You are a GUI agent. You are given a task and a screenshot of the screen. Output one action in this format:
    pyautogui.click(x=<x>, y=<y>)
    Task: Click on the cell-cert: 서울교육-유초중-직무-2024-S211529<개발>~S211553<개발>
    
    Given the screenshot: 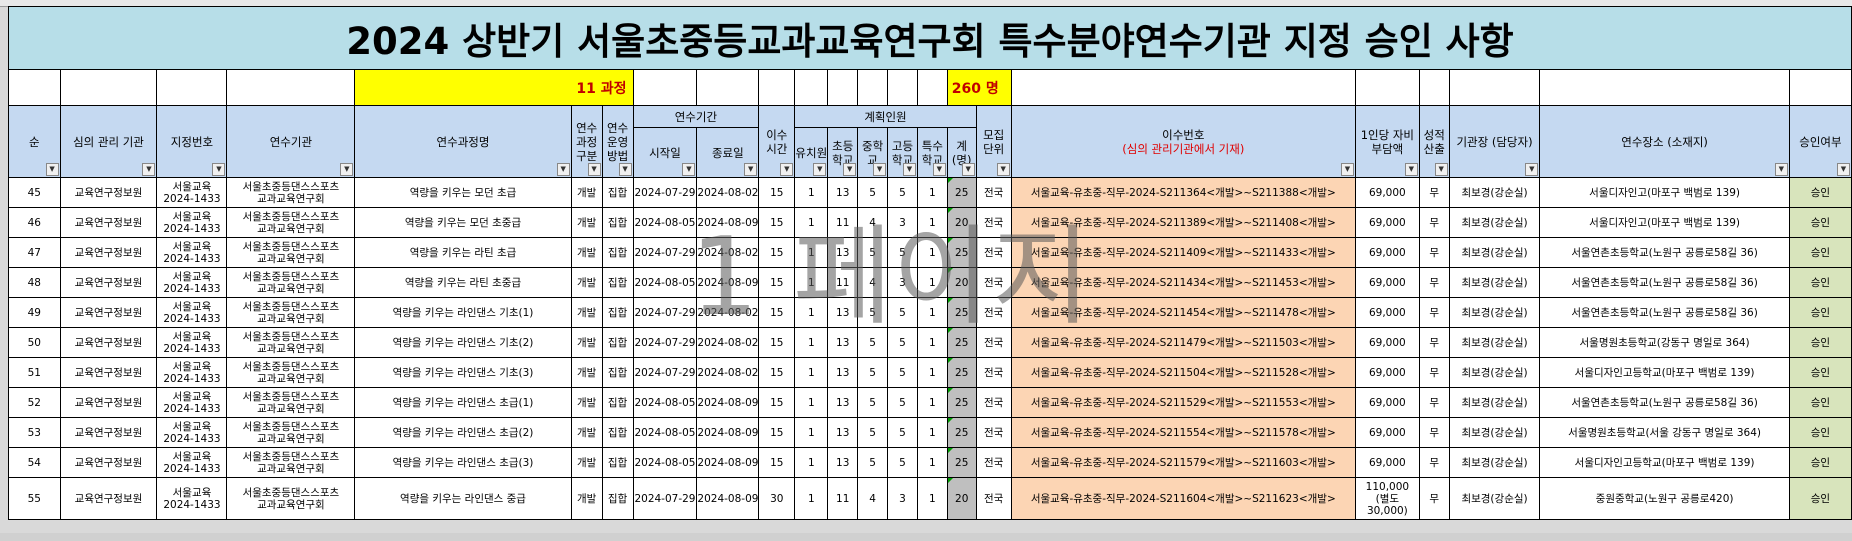 What is the action you would take?
    pyautogui.click(x=1183, y=402)
    